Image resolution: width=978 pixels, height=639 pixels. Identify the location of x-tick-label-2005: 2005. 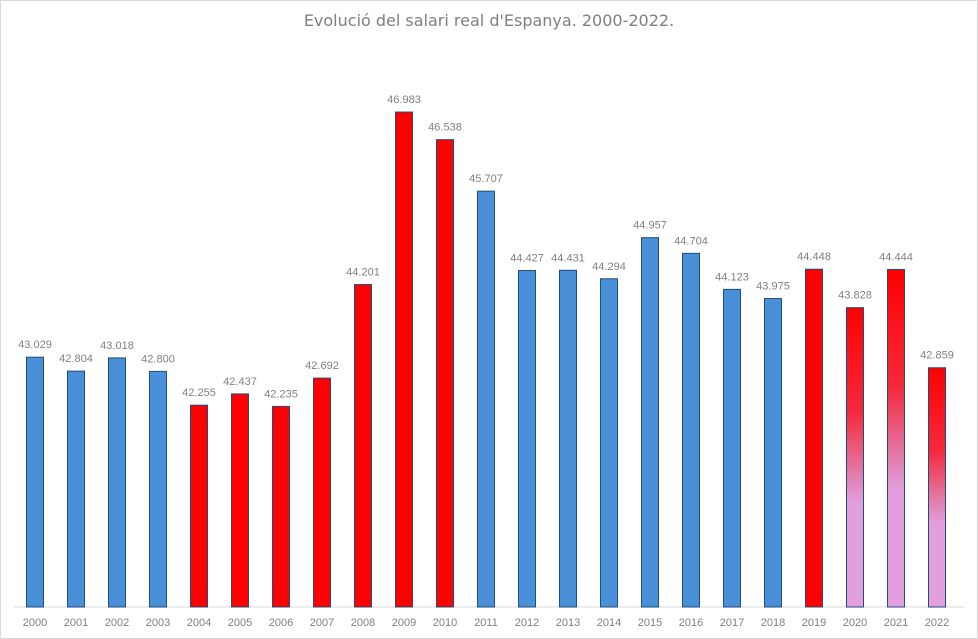
(240, 623).